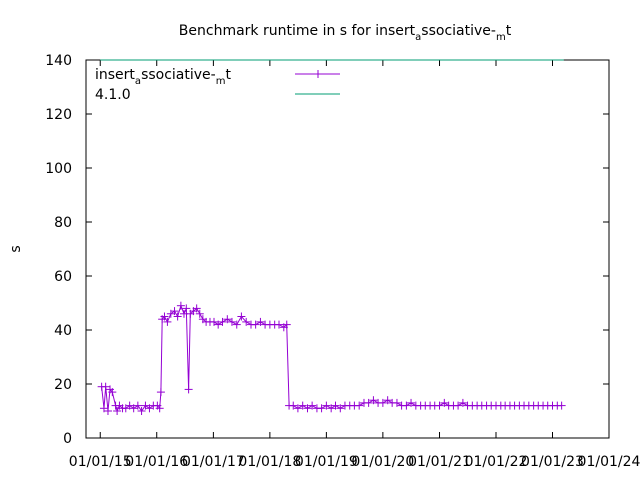 The width and height of the screenshot is (640, 480). I want to click on x-tick-label: 01/01/23, so click(552, 462).